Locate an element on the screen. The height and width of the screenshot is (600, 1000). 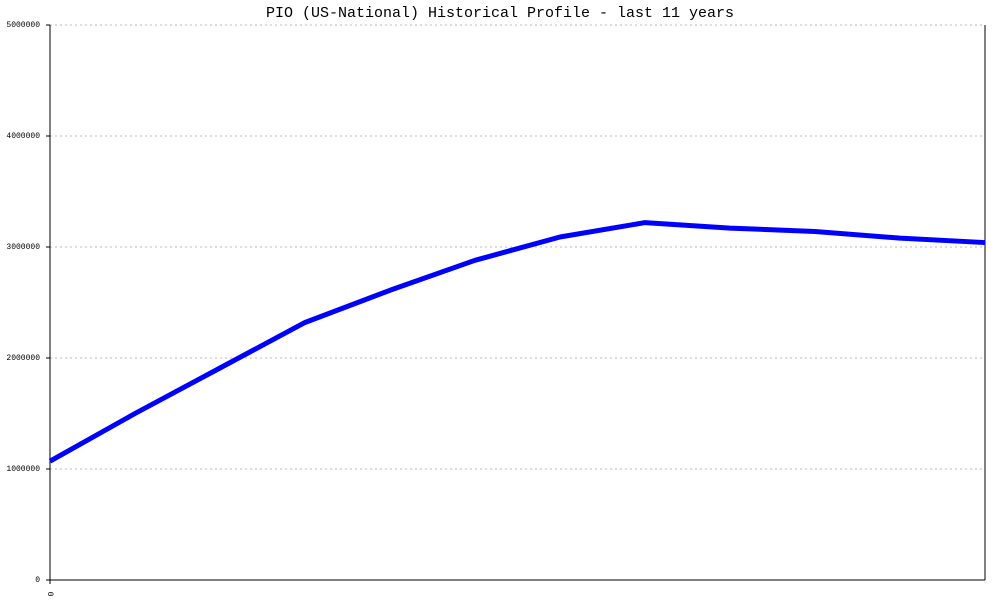
y-tick-label: 2000000 is located at coordinates (23, 358).